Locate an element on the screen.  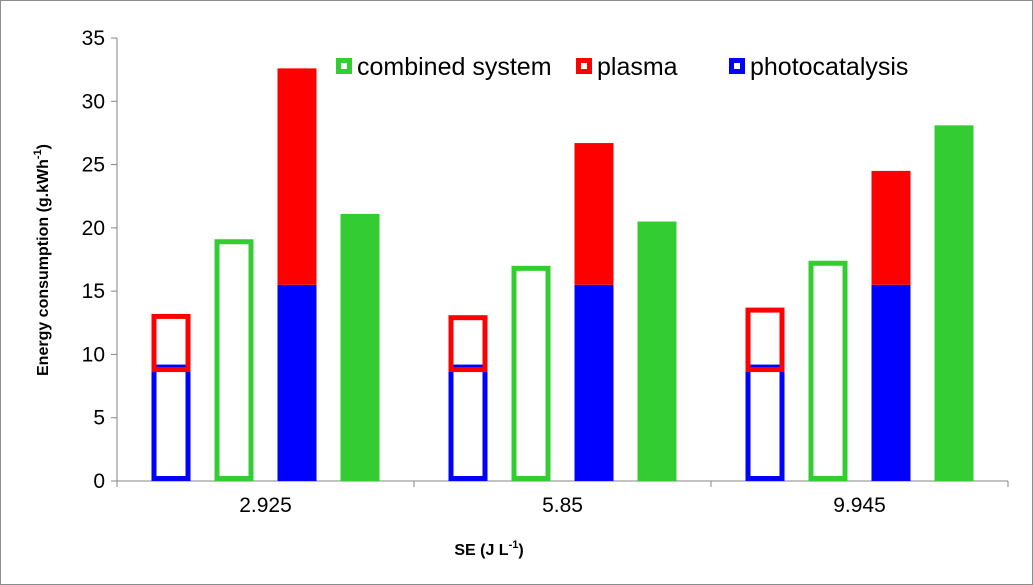
legend-label-photocatalysis: photocatalysis is located at coordinates (829, 67).